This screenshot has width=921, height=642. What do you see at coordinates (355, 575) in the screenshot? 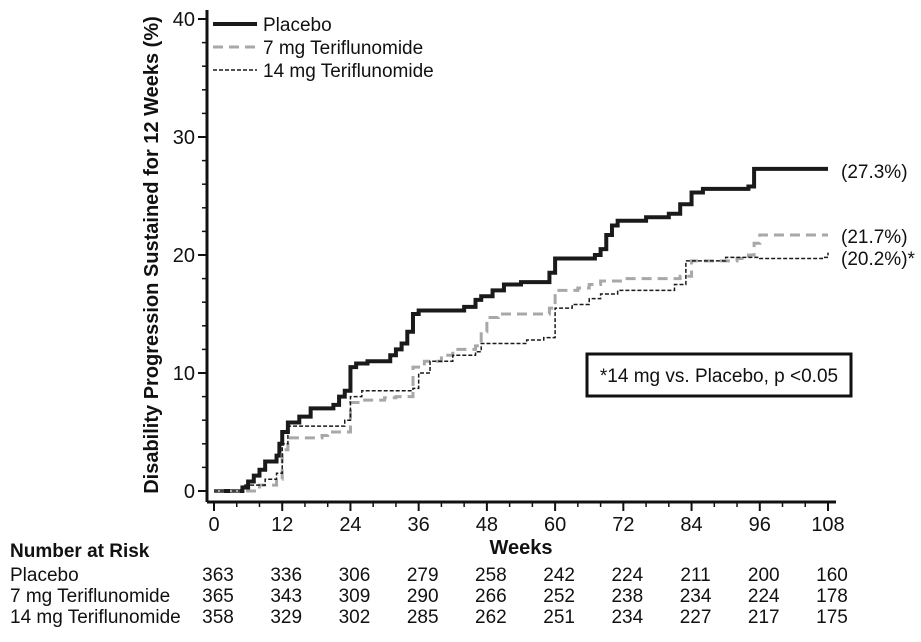
I see `risk-cell: 306` at bounding box center [355, 575].